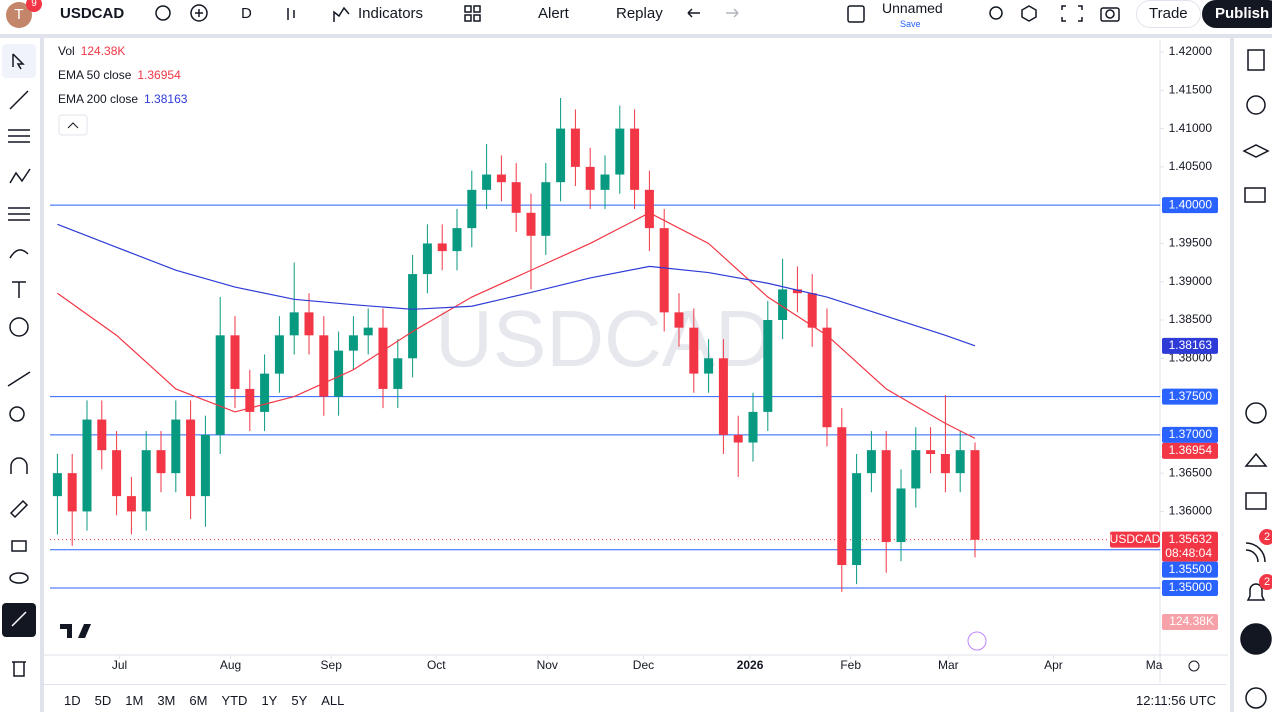  Describe the element at coordinates (1256, 413) in the screenshot. I see `ideas-panel` at that location.